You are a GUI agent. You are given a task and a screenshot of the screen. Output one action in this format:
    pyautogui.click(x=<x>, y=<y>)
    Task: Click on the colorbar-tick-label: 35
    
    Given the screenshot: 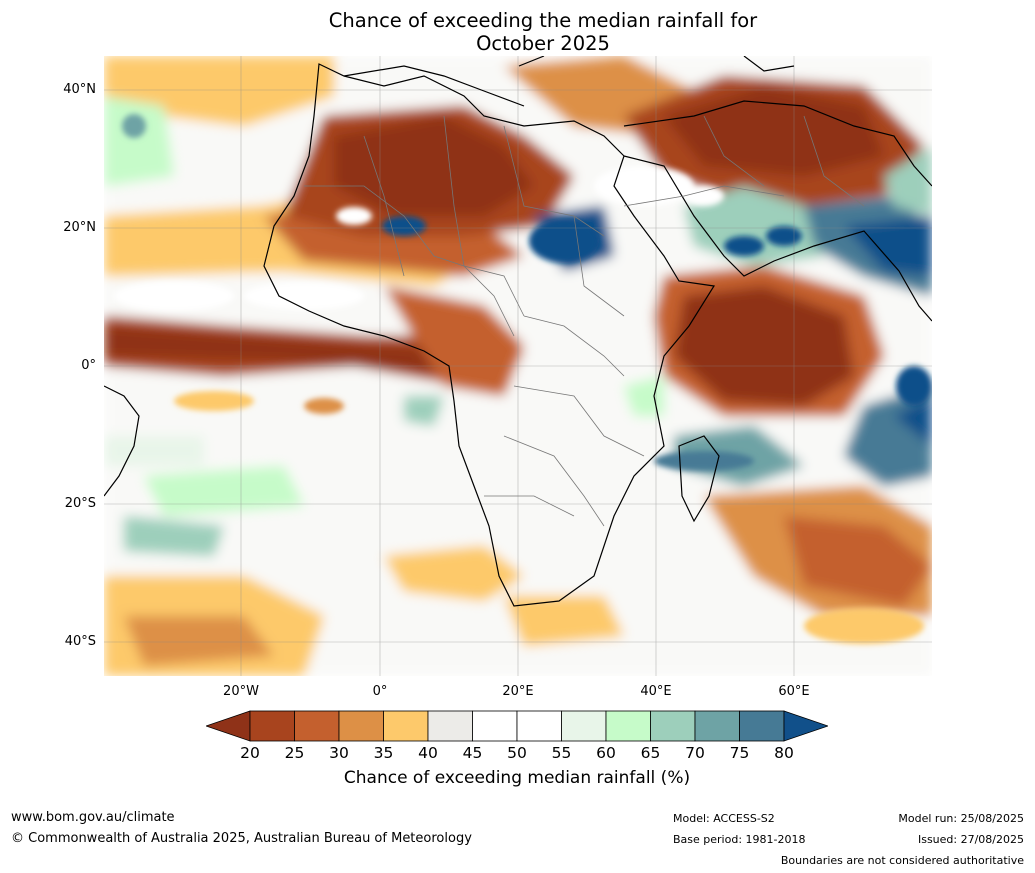 What is the action you would take?
    pyautogui.click(x=383, y=753)
    